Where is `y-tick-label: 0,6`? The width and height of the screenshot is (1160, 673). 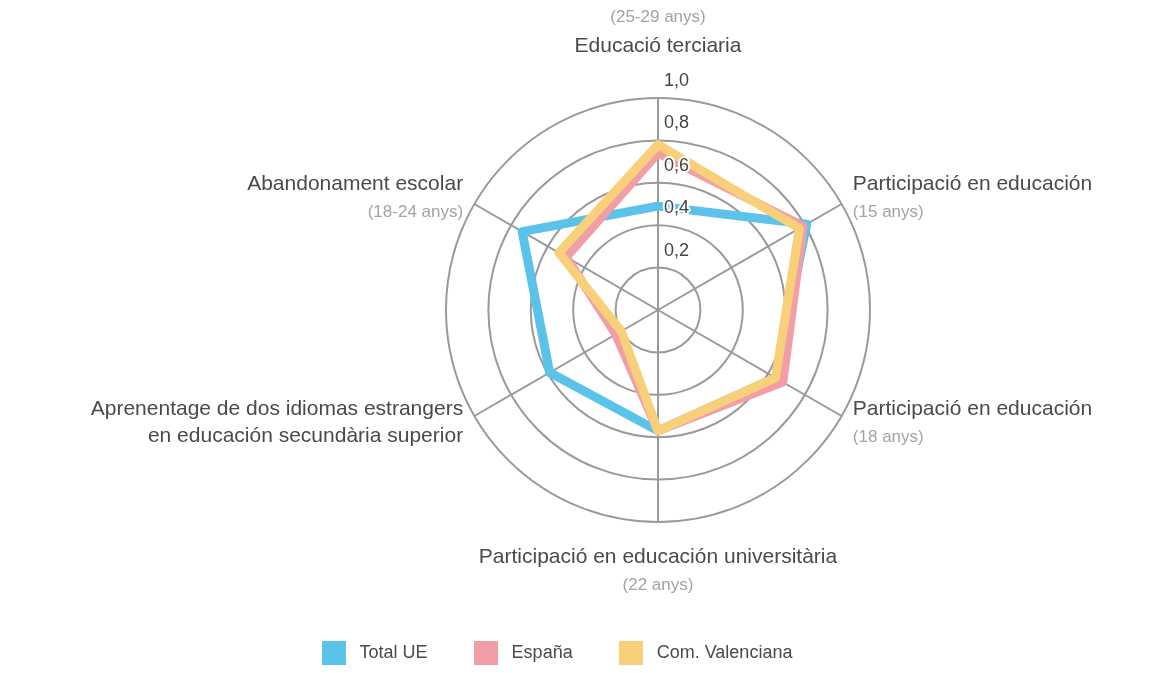
y-tick-label: 0,6 is located at coordinates (677, 164).